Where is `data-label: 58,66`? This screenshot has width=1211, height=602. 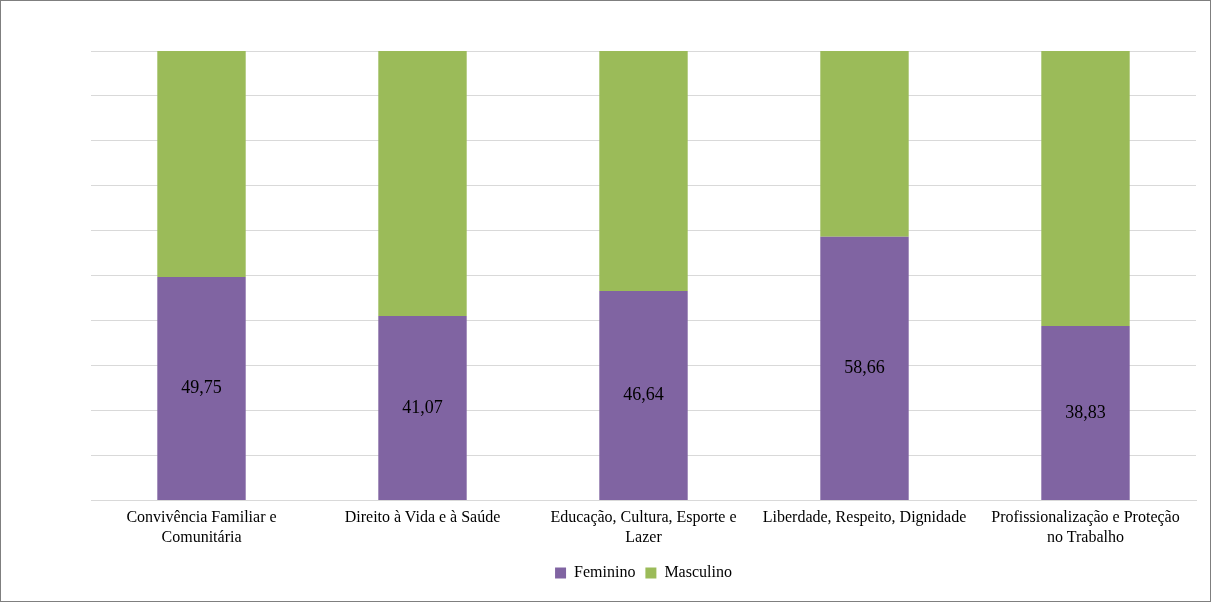
data-label: 58,66 is located at coordinates (864, 367).